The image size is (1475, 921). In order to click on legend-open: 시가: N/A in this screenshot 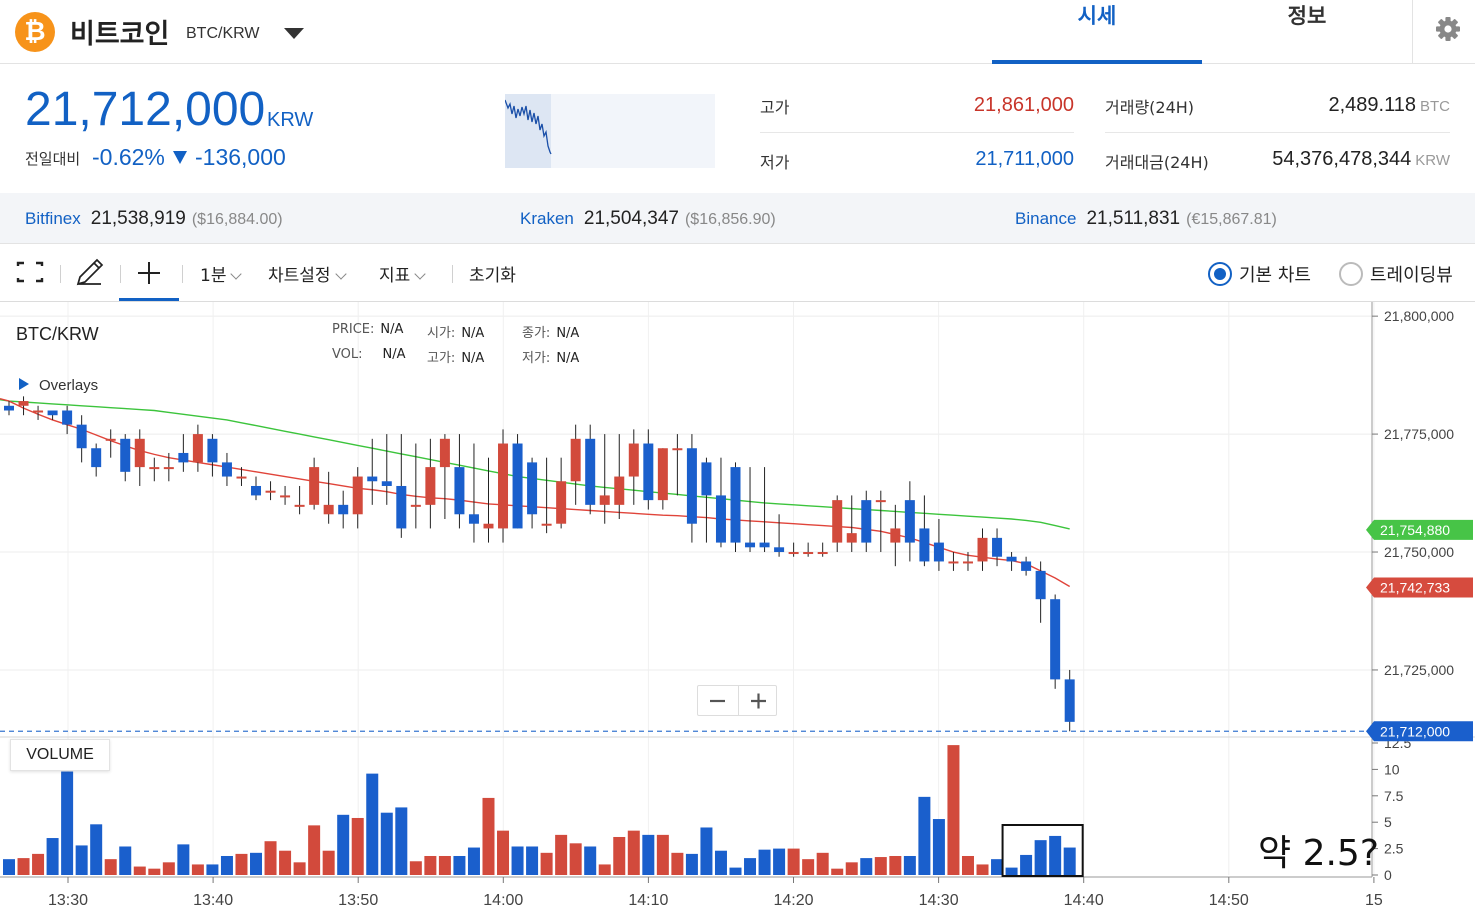, I will do `click(455, 331)`.